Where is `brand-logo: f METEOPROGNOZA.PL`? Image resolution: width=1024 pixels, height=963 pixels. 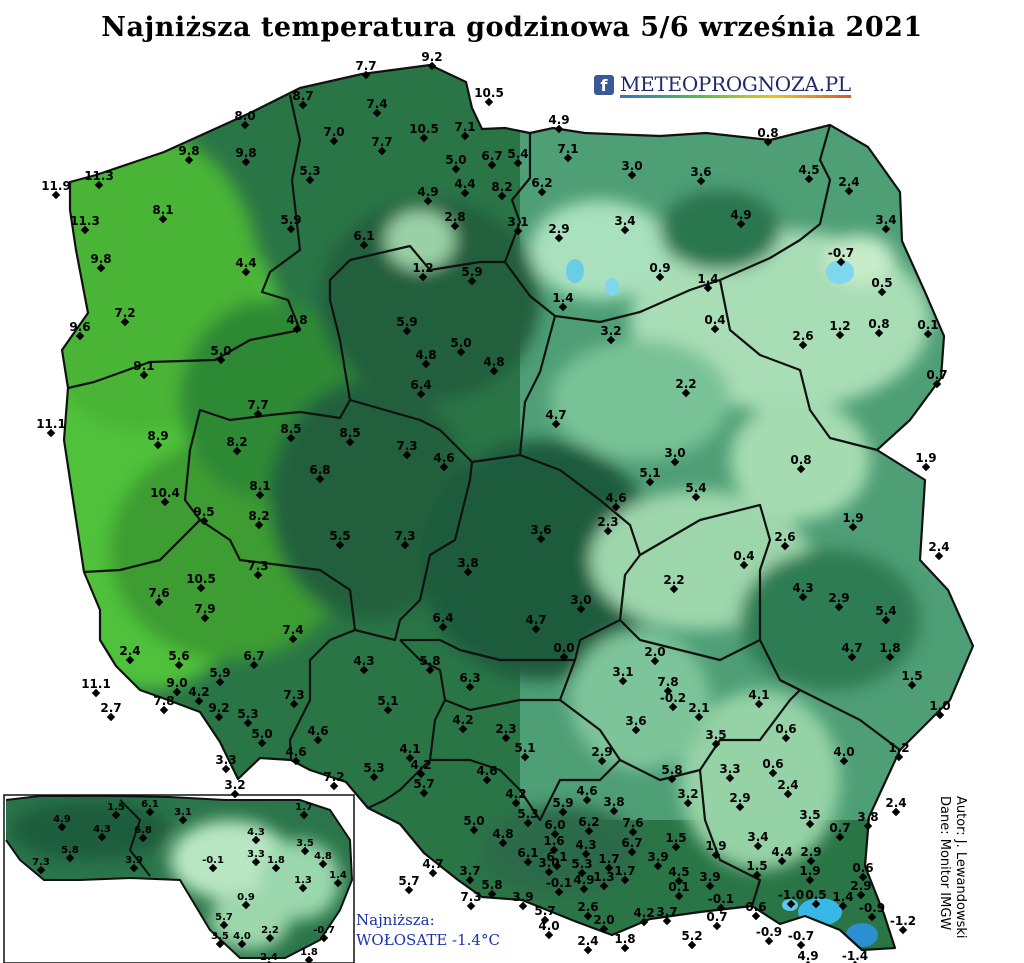 brand-logo: f METEOPROGNOZA.PL is located at coordinates (722, 85).